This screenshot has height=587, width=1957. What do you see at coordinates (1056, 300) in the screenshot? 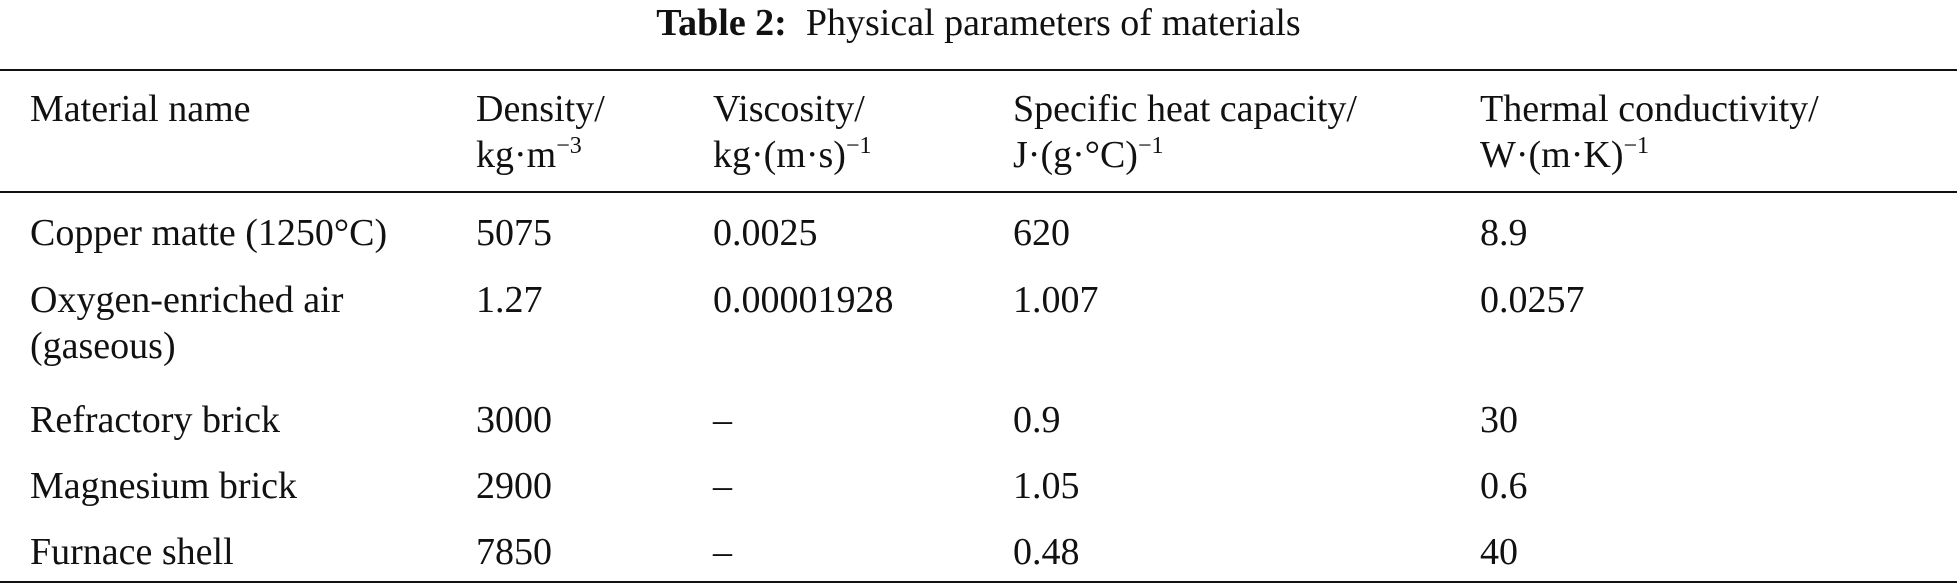
I see `cell-specific-heat: 1.007` at bounding box center [1056, 300].